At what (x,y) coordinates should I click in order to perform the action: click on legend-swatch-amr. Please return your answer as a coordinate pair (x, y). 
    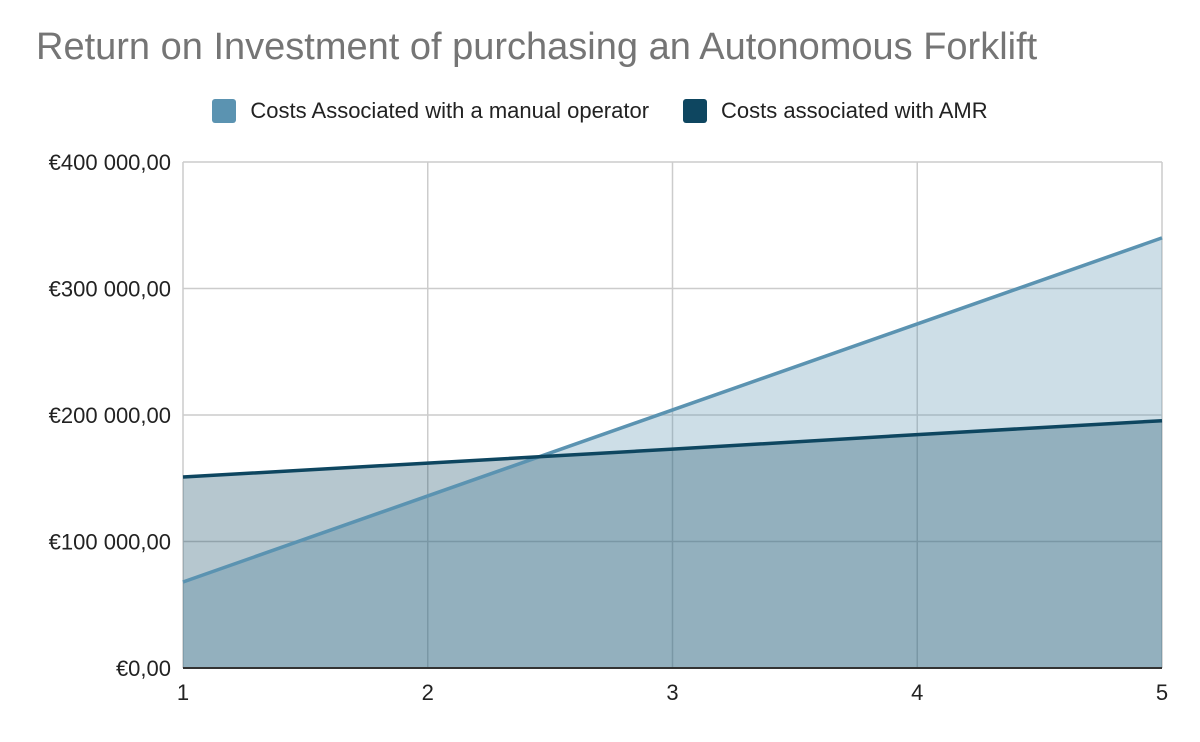
    Looking at the image, I should click on (695, 111).